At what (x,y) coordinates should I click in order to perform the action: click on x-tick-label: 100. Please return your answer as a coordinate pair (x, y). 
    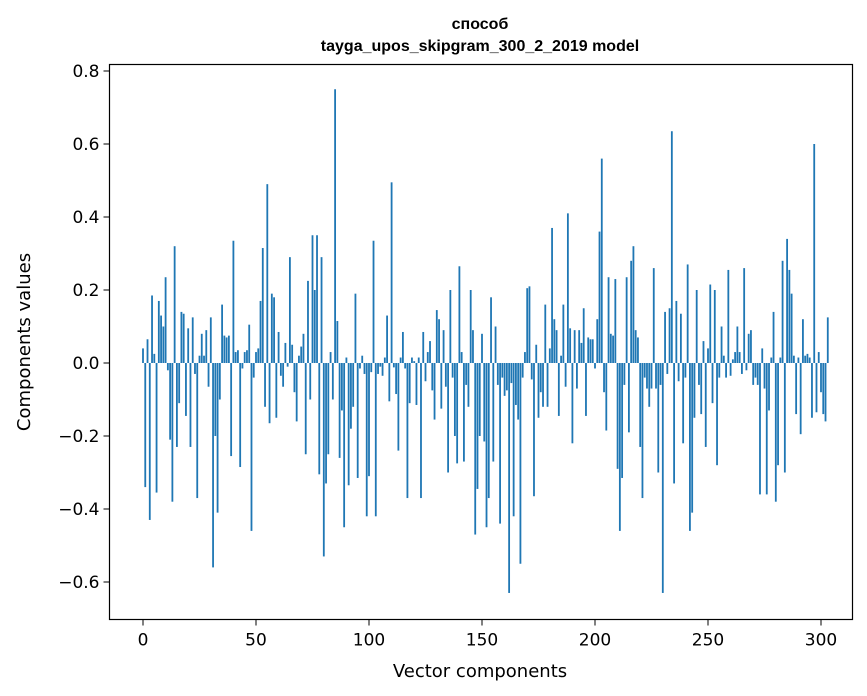
    Looking at the image, I should click on (369, 641).